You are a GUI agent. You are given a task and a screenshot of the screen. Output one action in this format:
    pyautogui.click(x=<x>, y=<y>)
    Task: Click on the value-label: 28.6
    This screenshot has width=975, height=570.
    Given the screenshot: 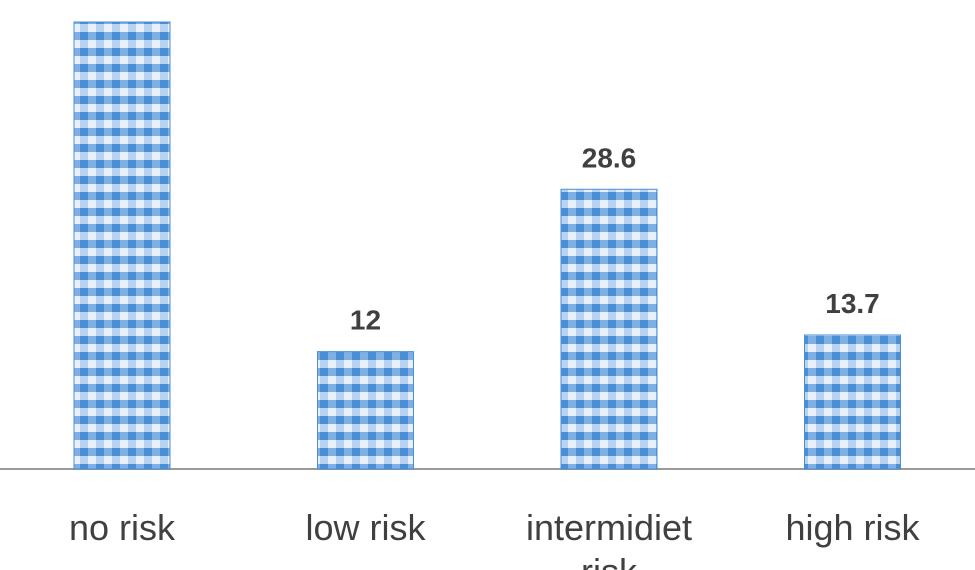 What is the action you would take?
    pyautogui.click(x=609, y=157)
    